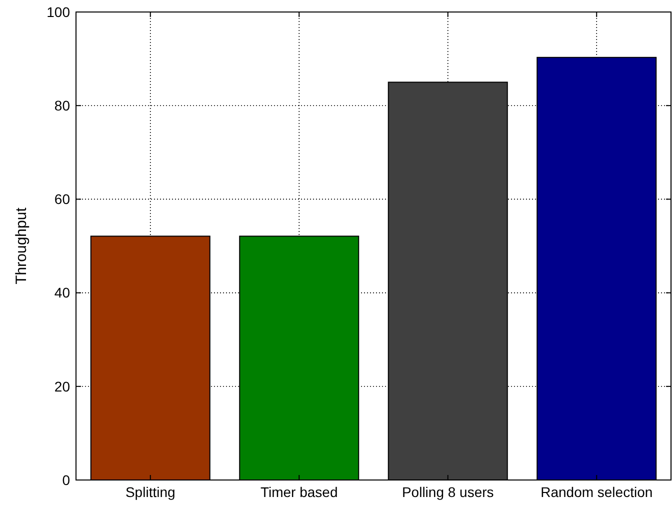 The height and width of the screenshot is (506, 672). I want to click on y-tick-label: 100, so click(58, 12).